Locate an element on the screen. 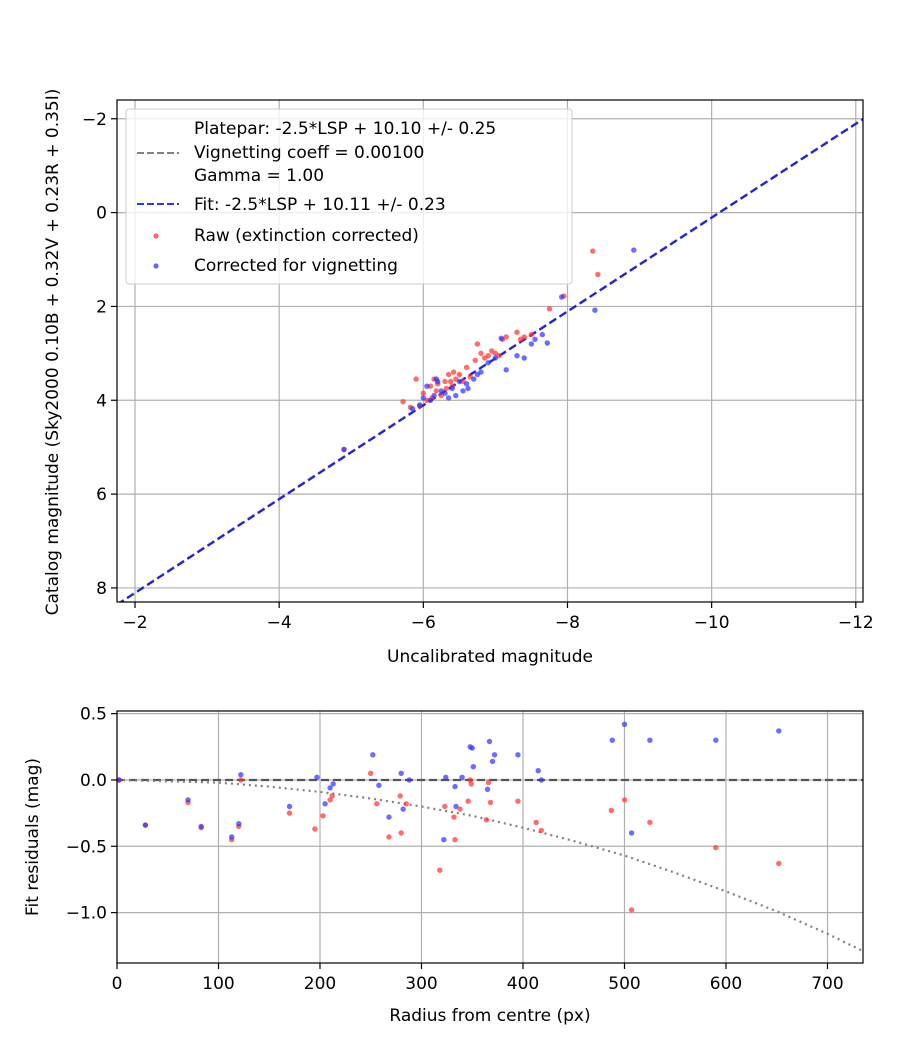 Image resolution: width=900 pixels, height=1050 pixels. top-x-axis-label: Uncalibrated magnitude is located at coordinates (490, 657).